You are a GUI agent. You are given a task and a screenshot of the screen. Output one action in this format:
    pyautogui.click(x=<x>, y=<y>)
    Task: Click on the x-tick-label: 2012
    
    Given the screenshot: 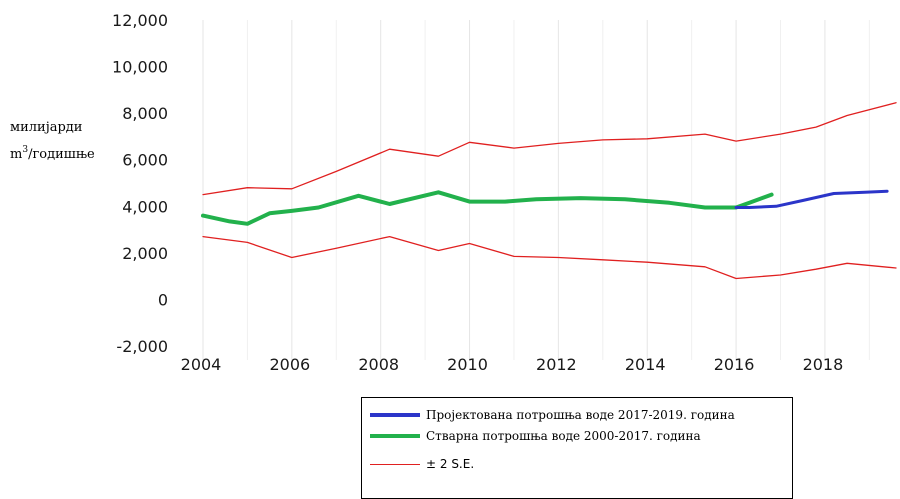 What is the action you would take?
    pyautogui.click(x=556, y=364)
    